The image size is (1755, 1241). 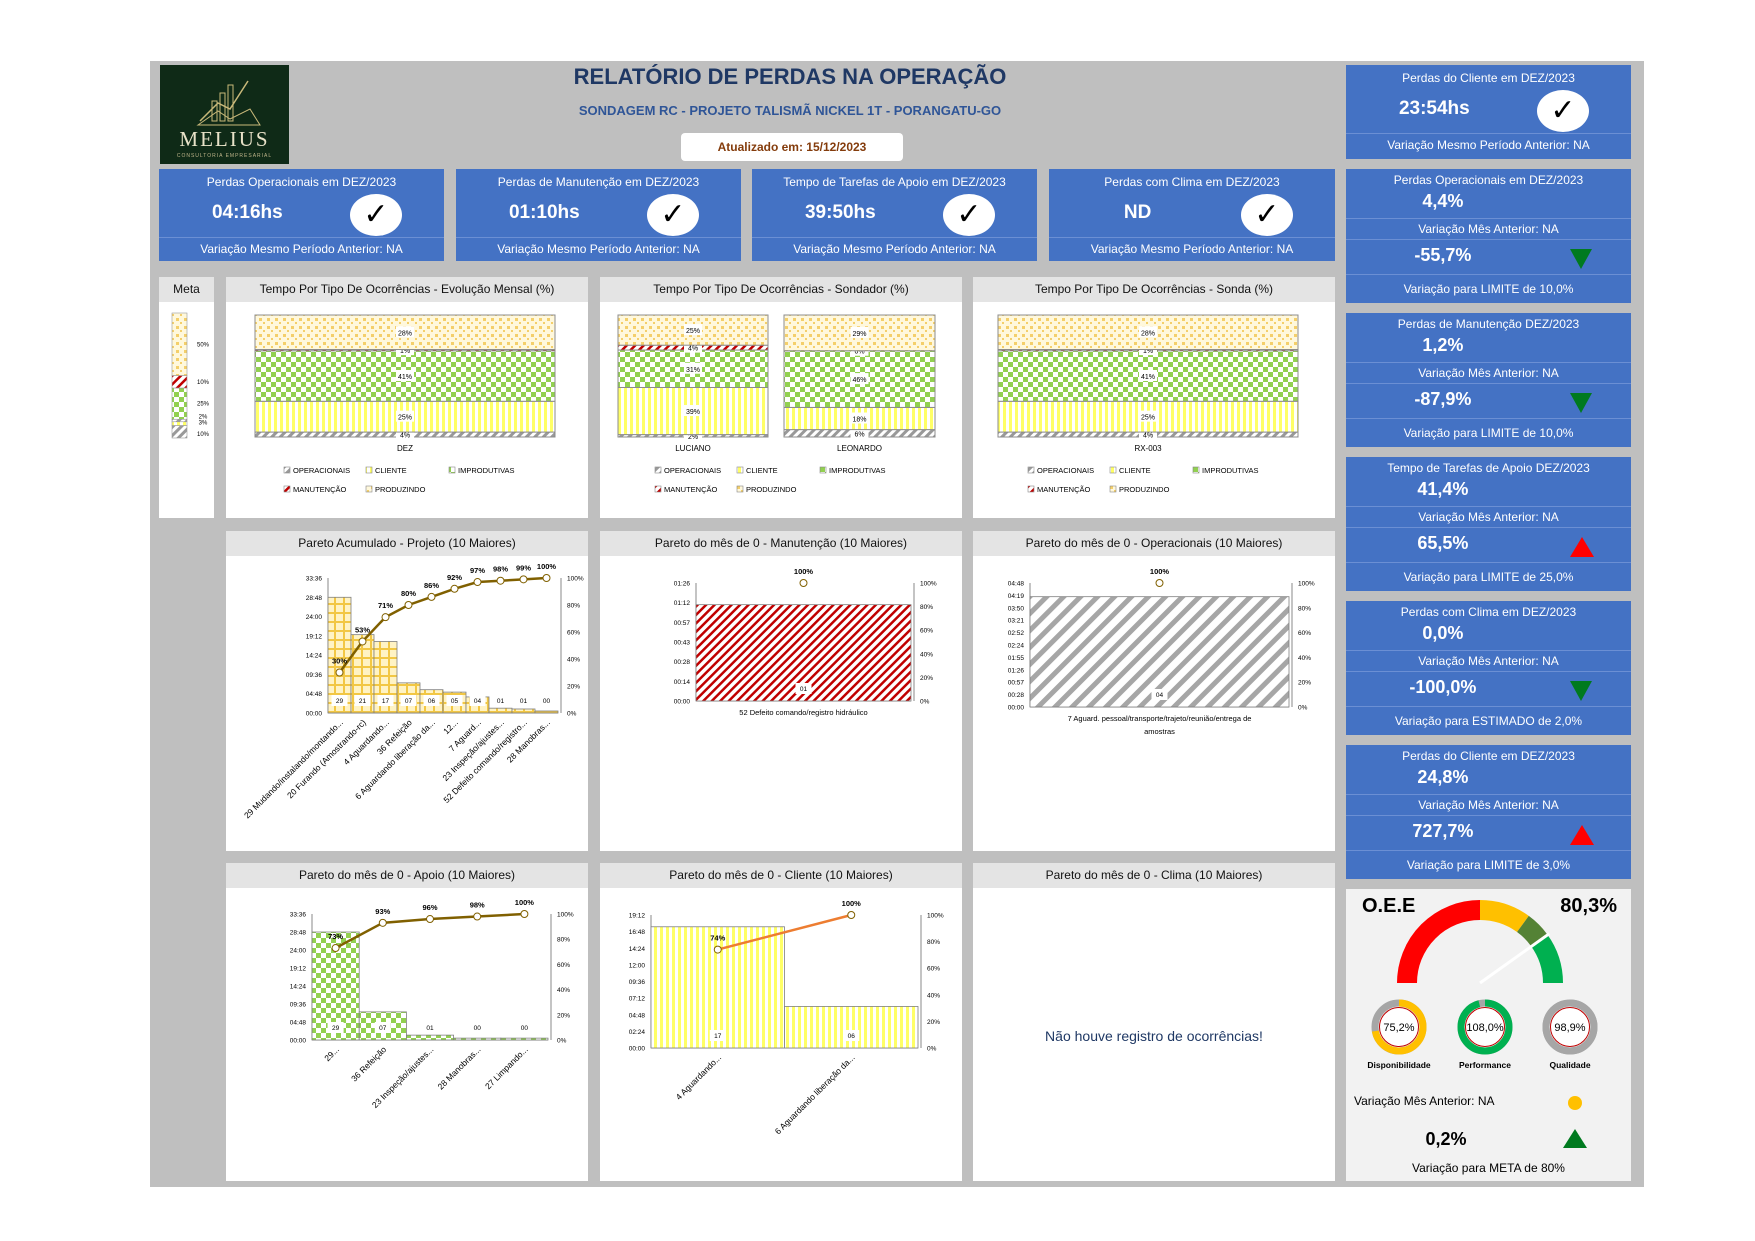 I want to click on category-label: RX-003, so click(x=1148, y=448).